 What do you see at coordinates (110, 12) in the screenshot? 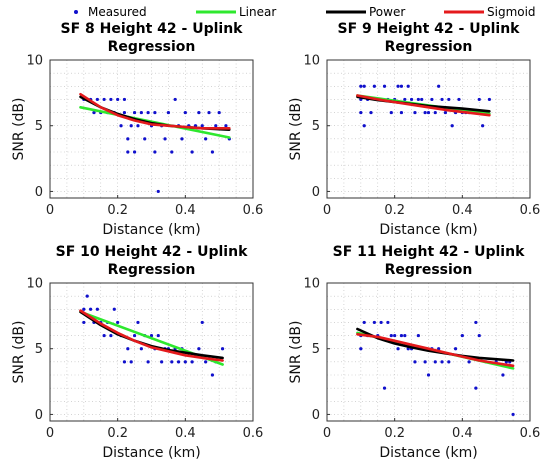
I see `legend-item-measured: Measured` at bounding box center [110, 12].